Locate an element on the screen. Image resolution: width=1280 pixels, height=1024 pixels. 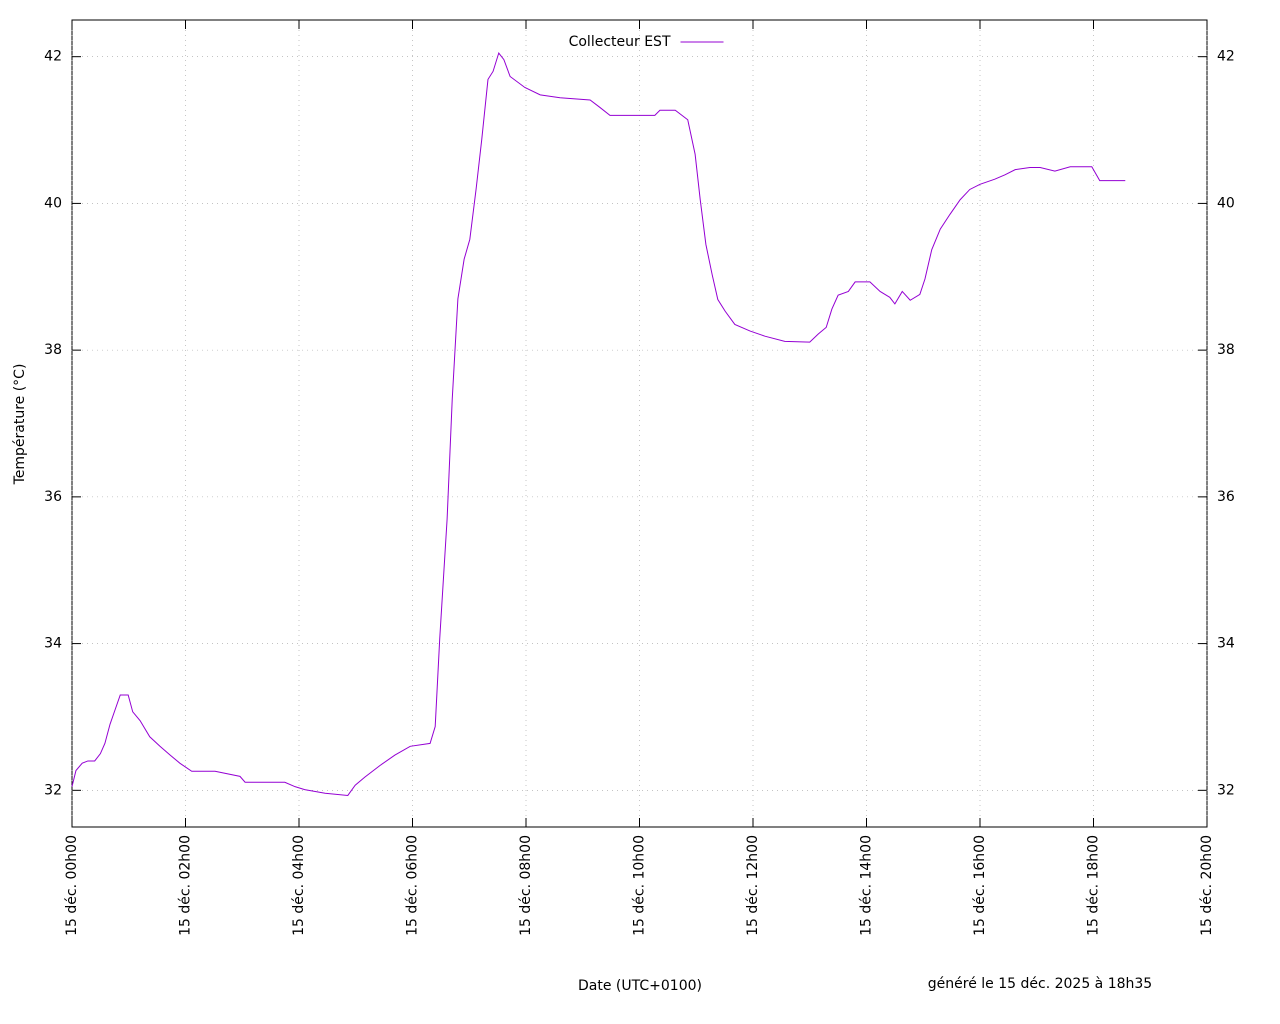
x-tick-label: 15 déc. 02h00 is located at coordinates (186, 885).